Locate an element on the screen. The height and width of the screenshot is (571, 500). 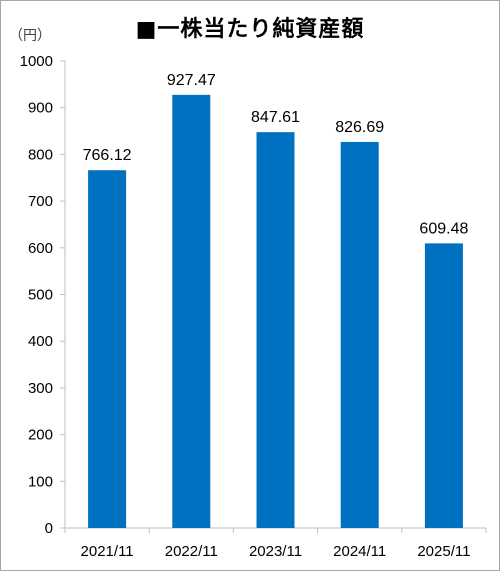
data-label: 847.61 is located at coordinates (275, 117).